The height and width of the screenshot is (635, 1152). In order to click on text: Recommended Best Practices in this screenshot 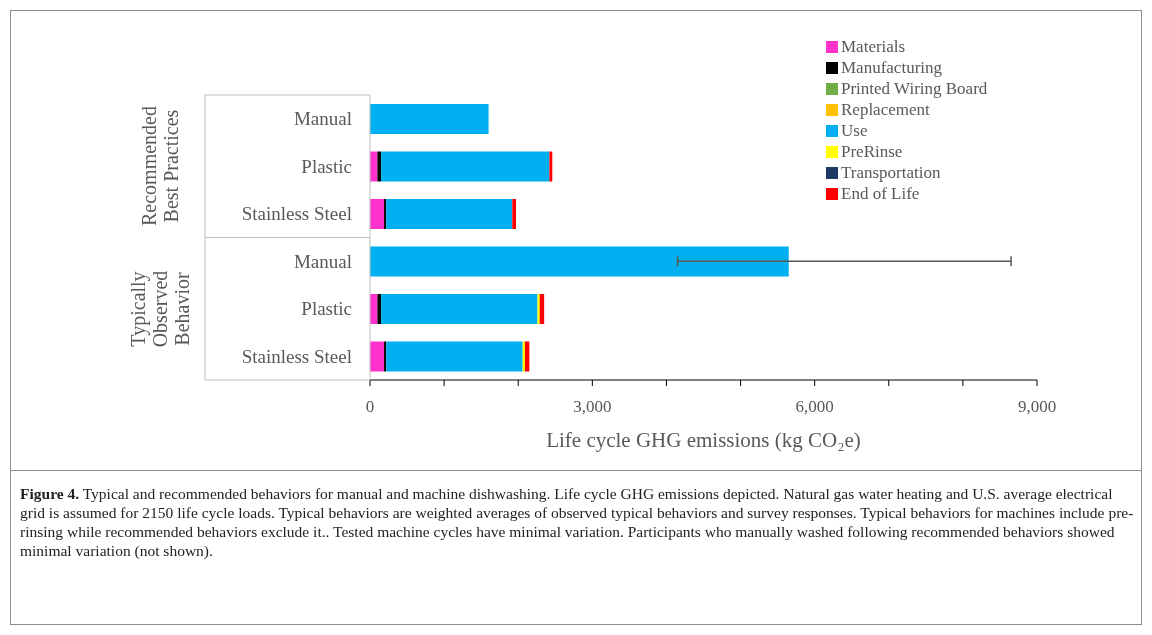, I will do `click(160, 167)`.